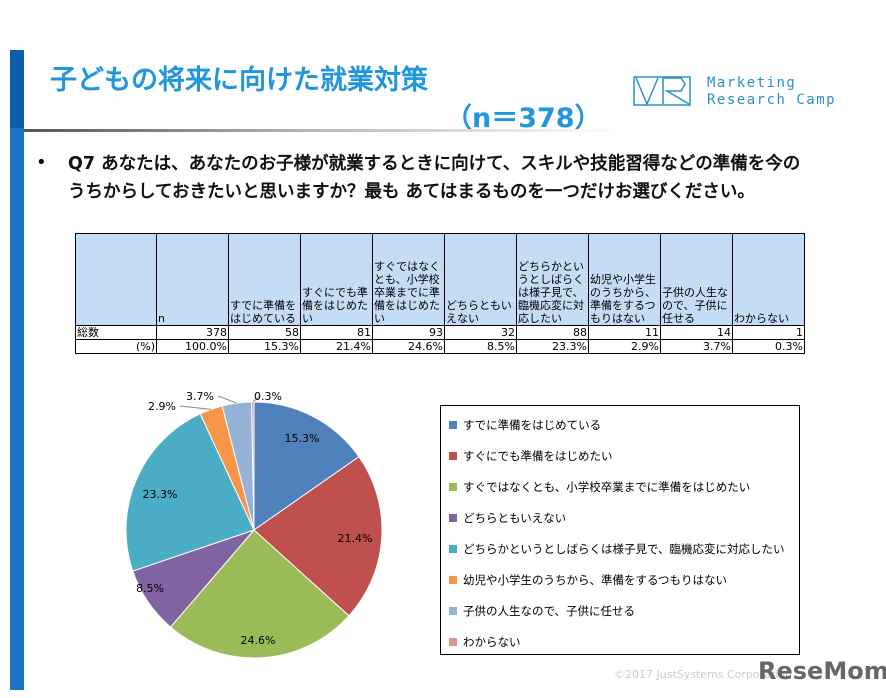 The image size is (886, 698). I want to click on accent-bar, so click(17, 370).